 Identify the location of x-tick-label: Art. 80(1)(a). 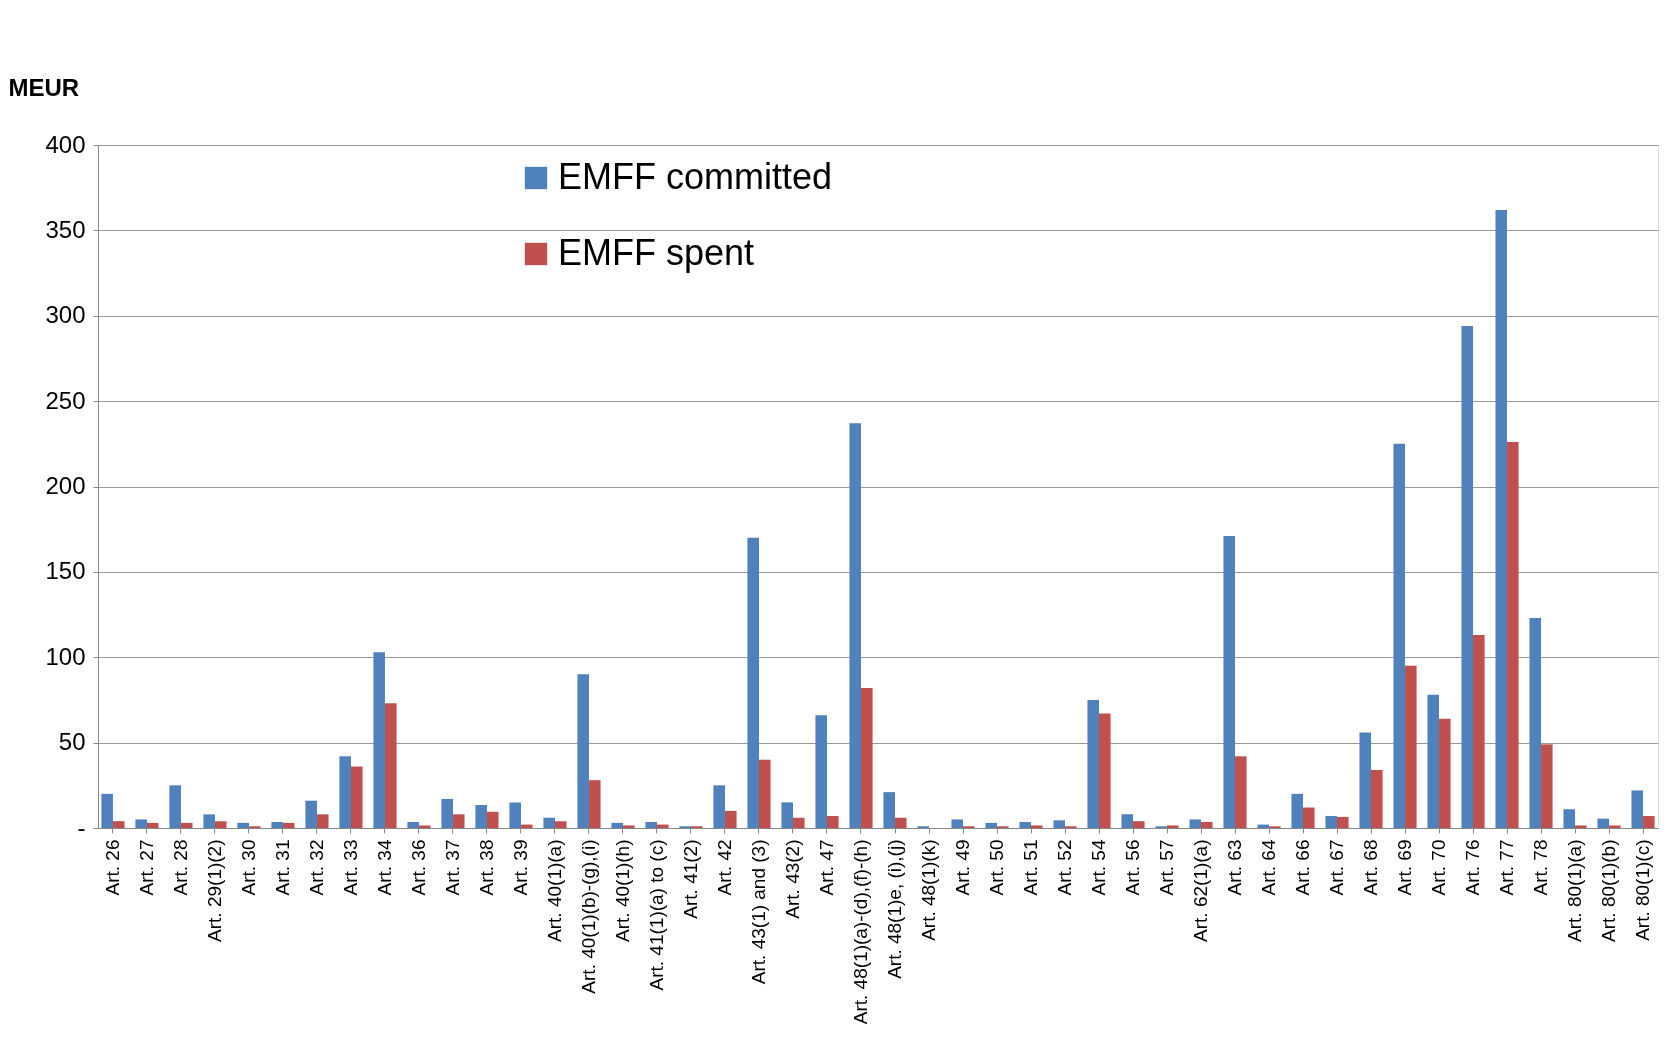
(1575, 890).